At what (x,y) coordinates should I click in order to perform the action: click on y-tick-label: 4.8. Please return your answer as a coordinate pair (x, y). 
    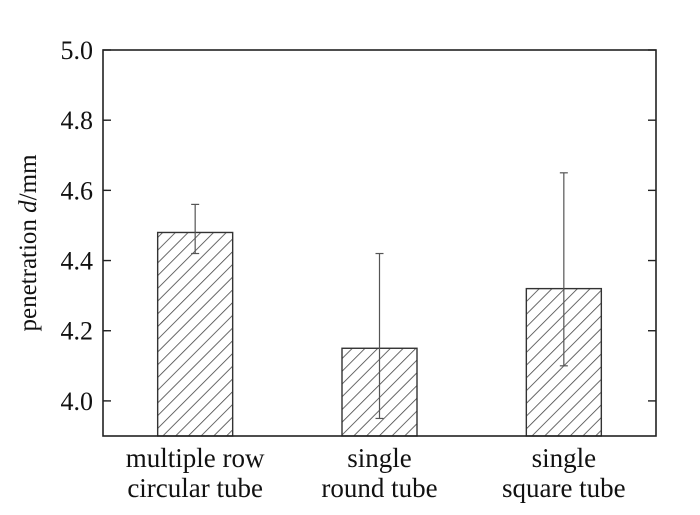
    Looking at the image, I should click on (77, 120).